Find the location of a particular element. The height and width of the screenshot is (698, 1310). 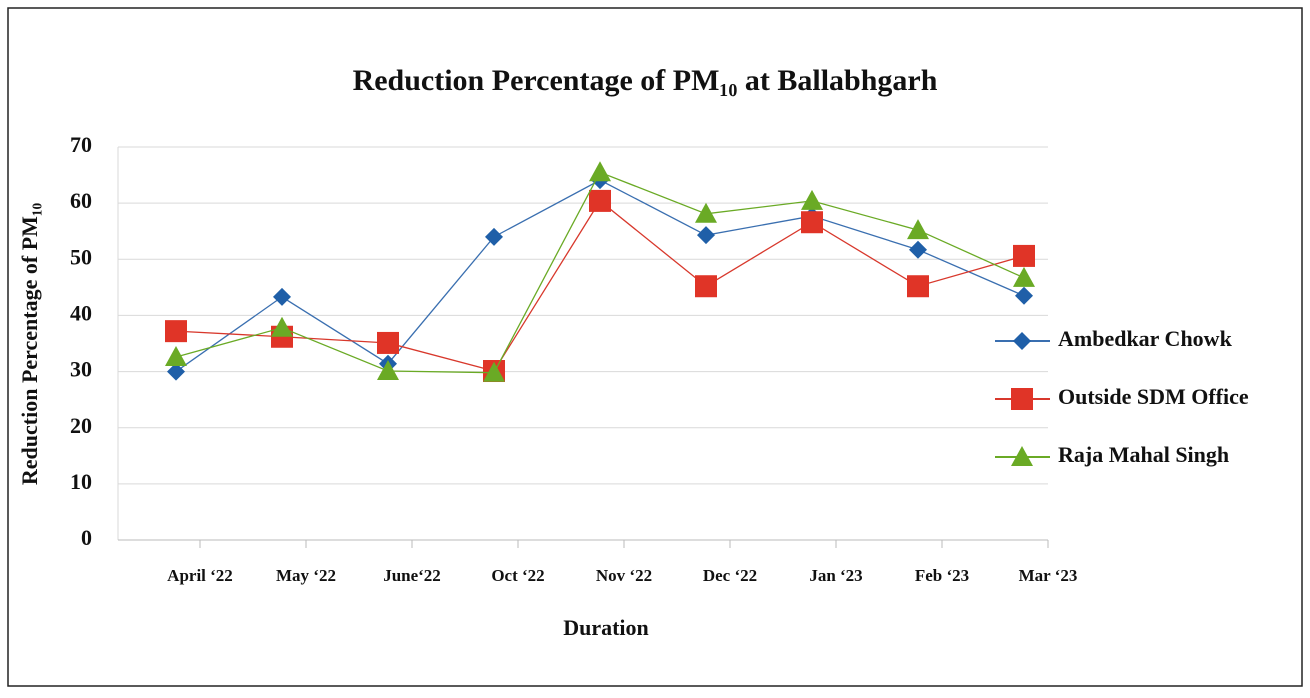

x-tick-label: May ‘22 is located at coordinates (306, 575).